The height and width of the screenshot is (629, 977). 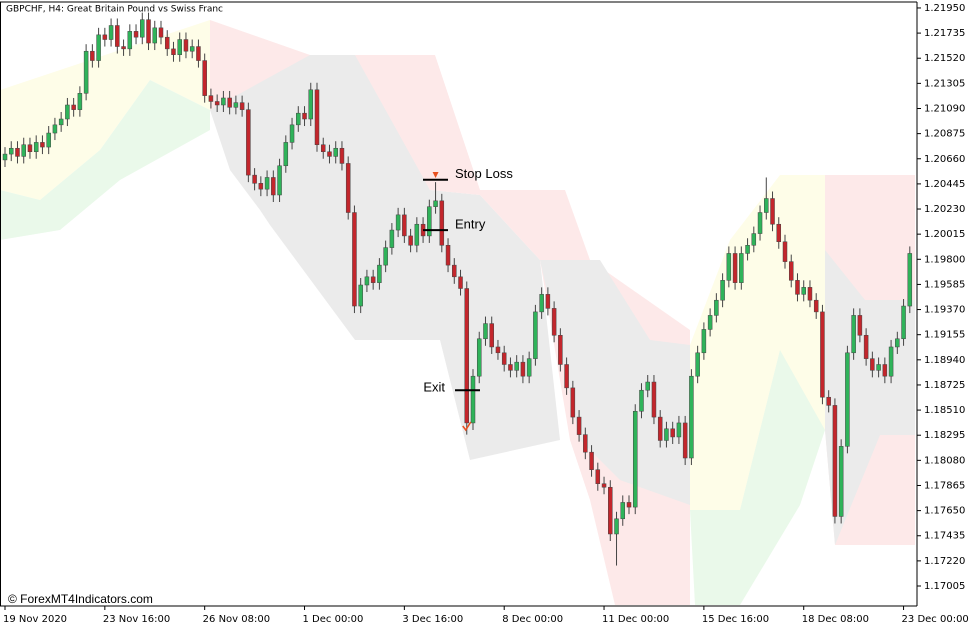 I want to click on x-tick-label: 23 Nov 16:00, so click(x=136, y=619).